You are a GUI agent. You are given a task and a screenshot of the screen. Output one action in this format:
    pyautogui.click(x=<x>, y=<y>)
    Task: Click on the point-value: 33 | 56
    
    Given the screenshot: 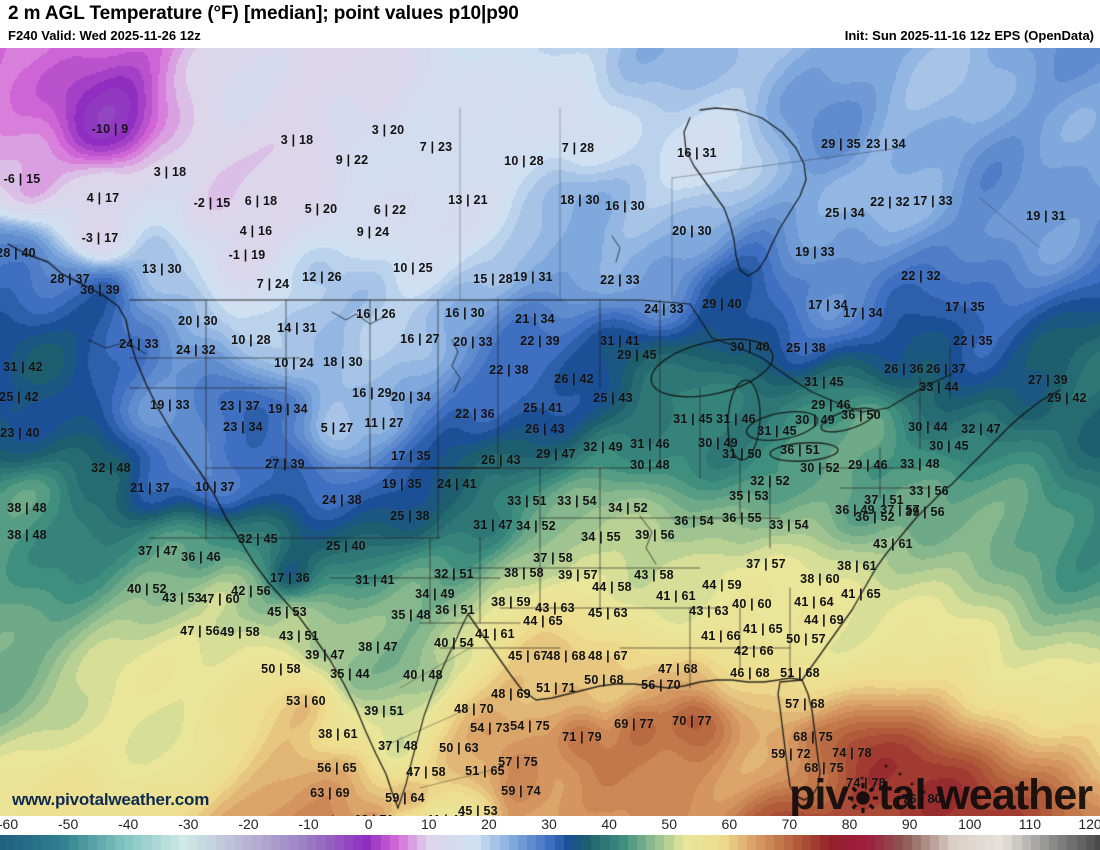 What is the action you would take?
    pyautogui.click(x=929, y=491)
    